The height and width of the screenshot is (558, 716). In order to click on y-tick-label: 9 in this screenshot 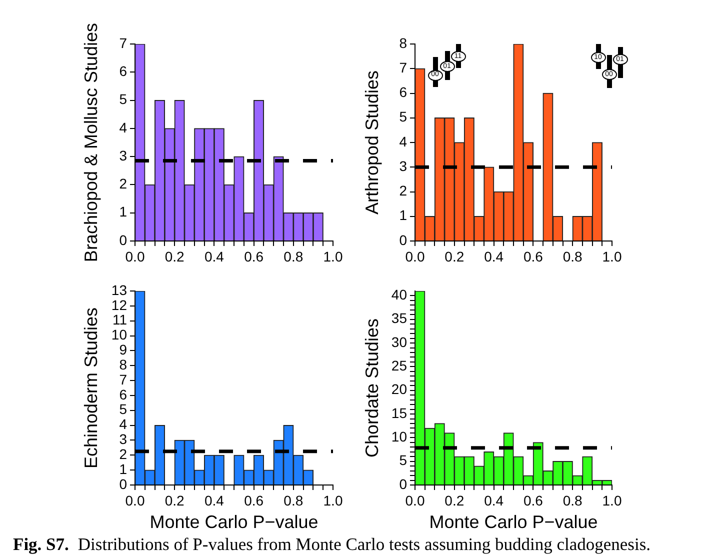, I will do `click(123, 350)`.